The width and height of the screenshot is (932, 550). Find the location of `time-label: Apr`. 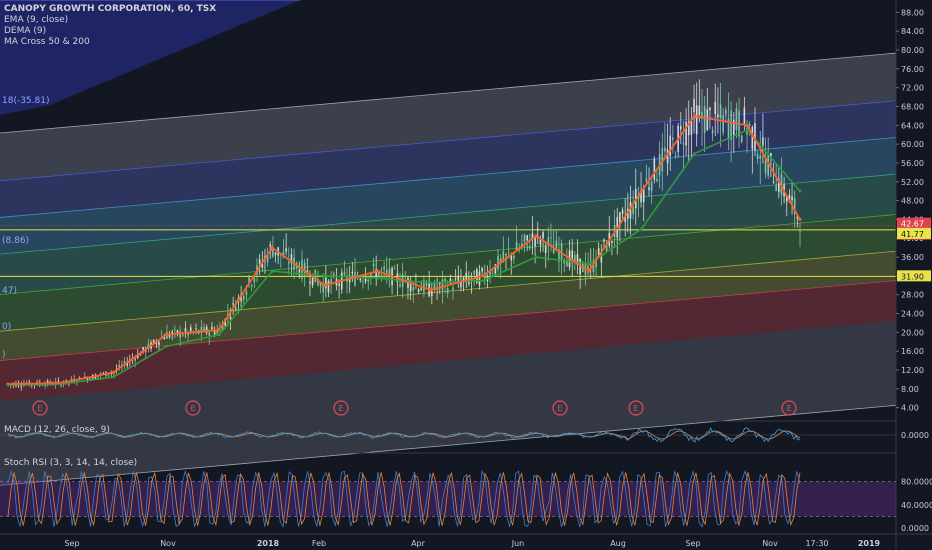

time-label: Apr is located at coordinates (418, 543).